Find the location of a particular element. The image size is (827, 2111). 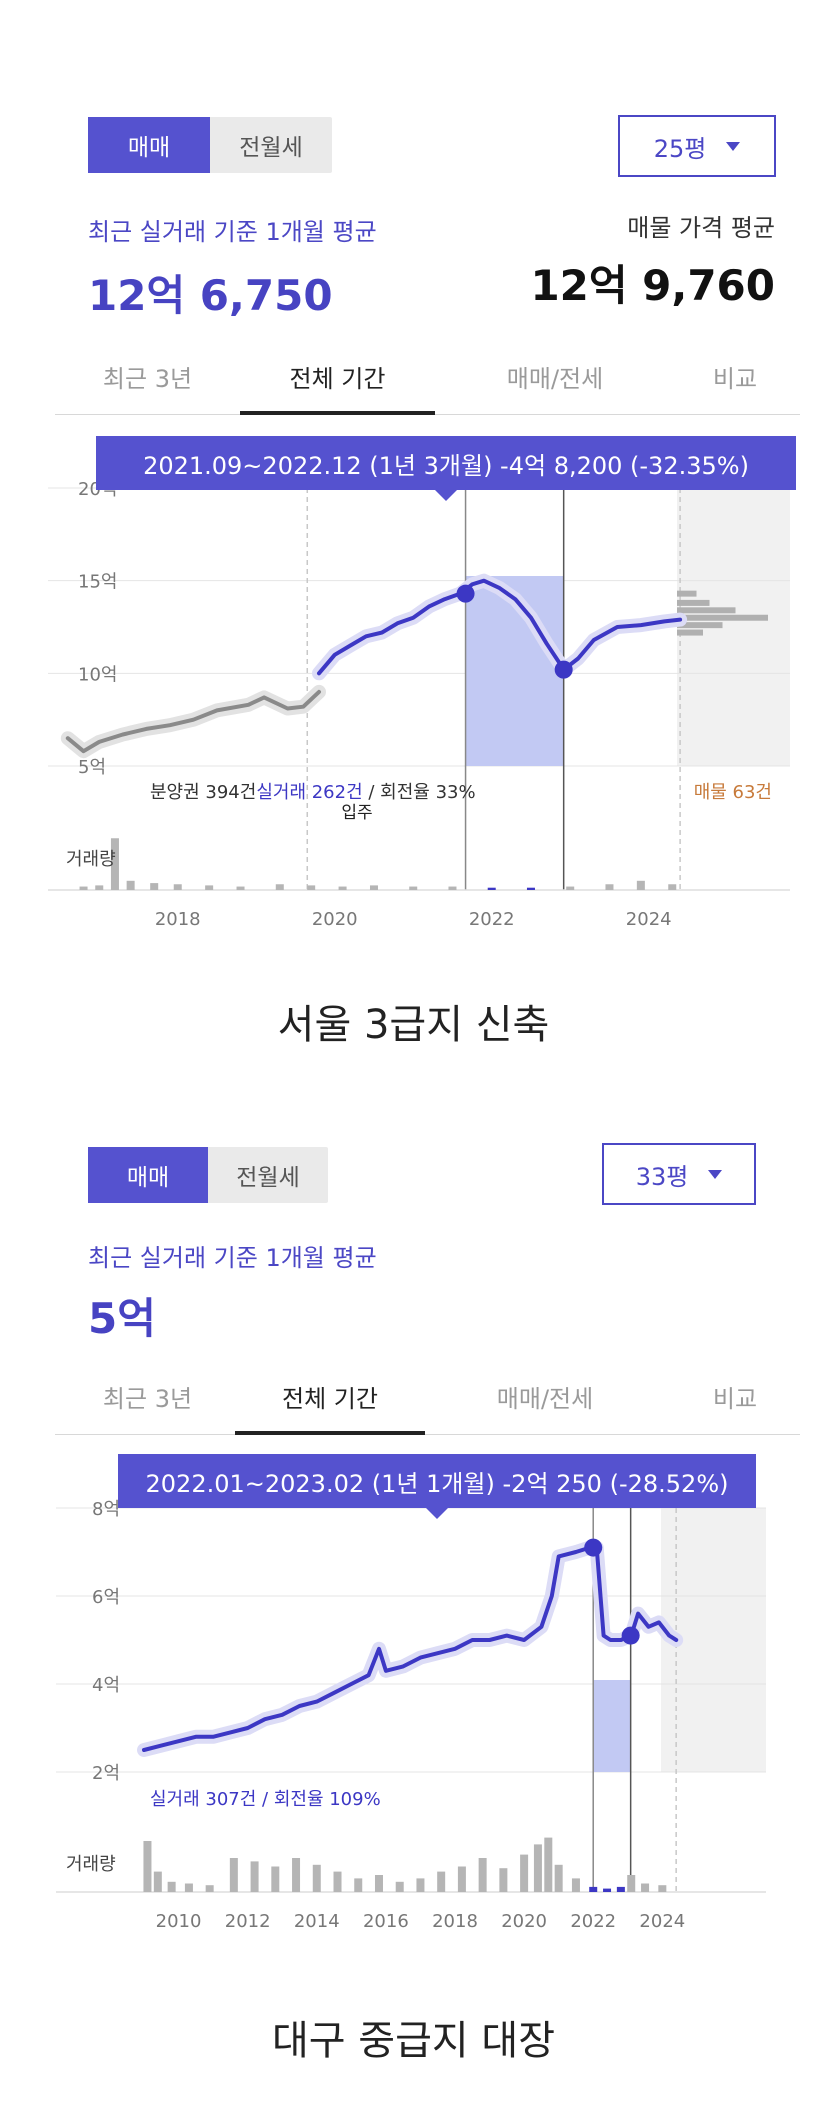

trade-count: 실거래 262건 is located at coordinates (309, 792).